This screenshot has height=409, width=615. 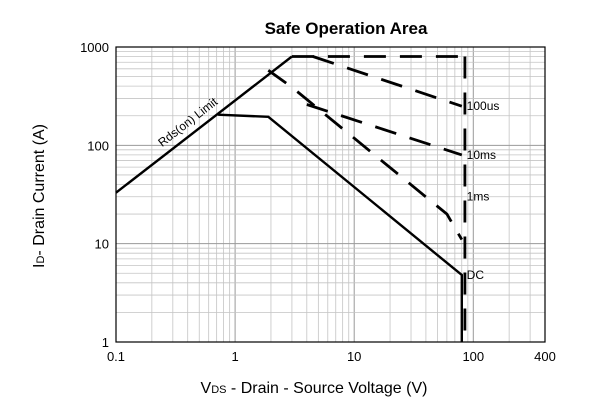 I want to click on x-tick-label: 0.1, so click(x=116, y=356).